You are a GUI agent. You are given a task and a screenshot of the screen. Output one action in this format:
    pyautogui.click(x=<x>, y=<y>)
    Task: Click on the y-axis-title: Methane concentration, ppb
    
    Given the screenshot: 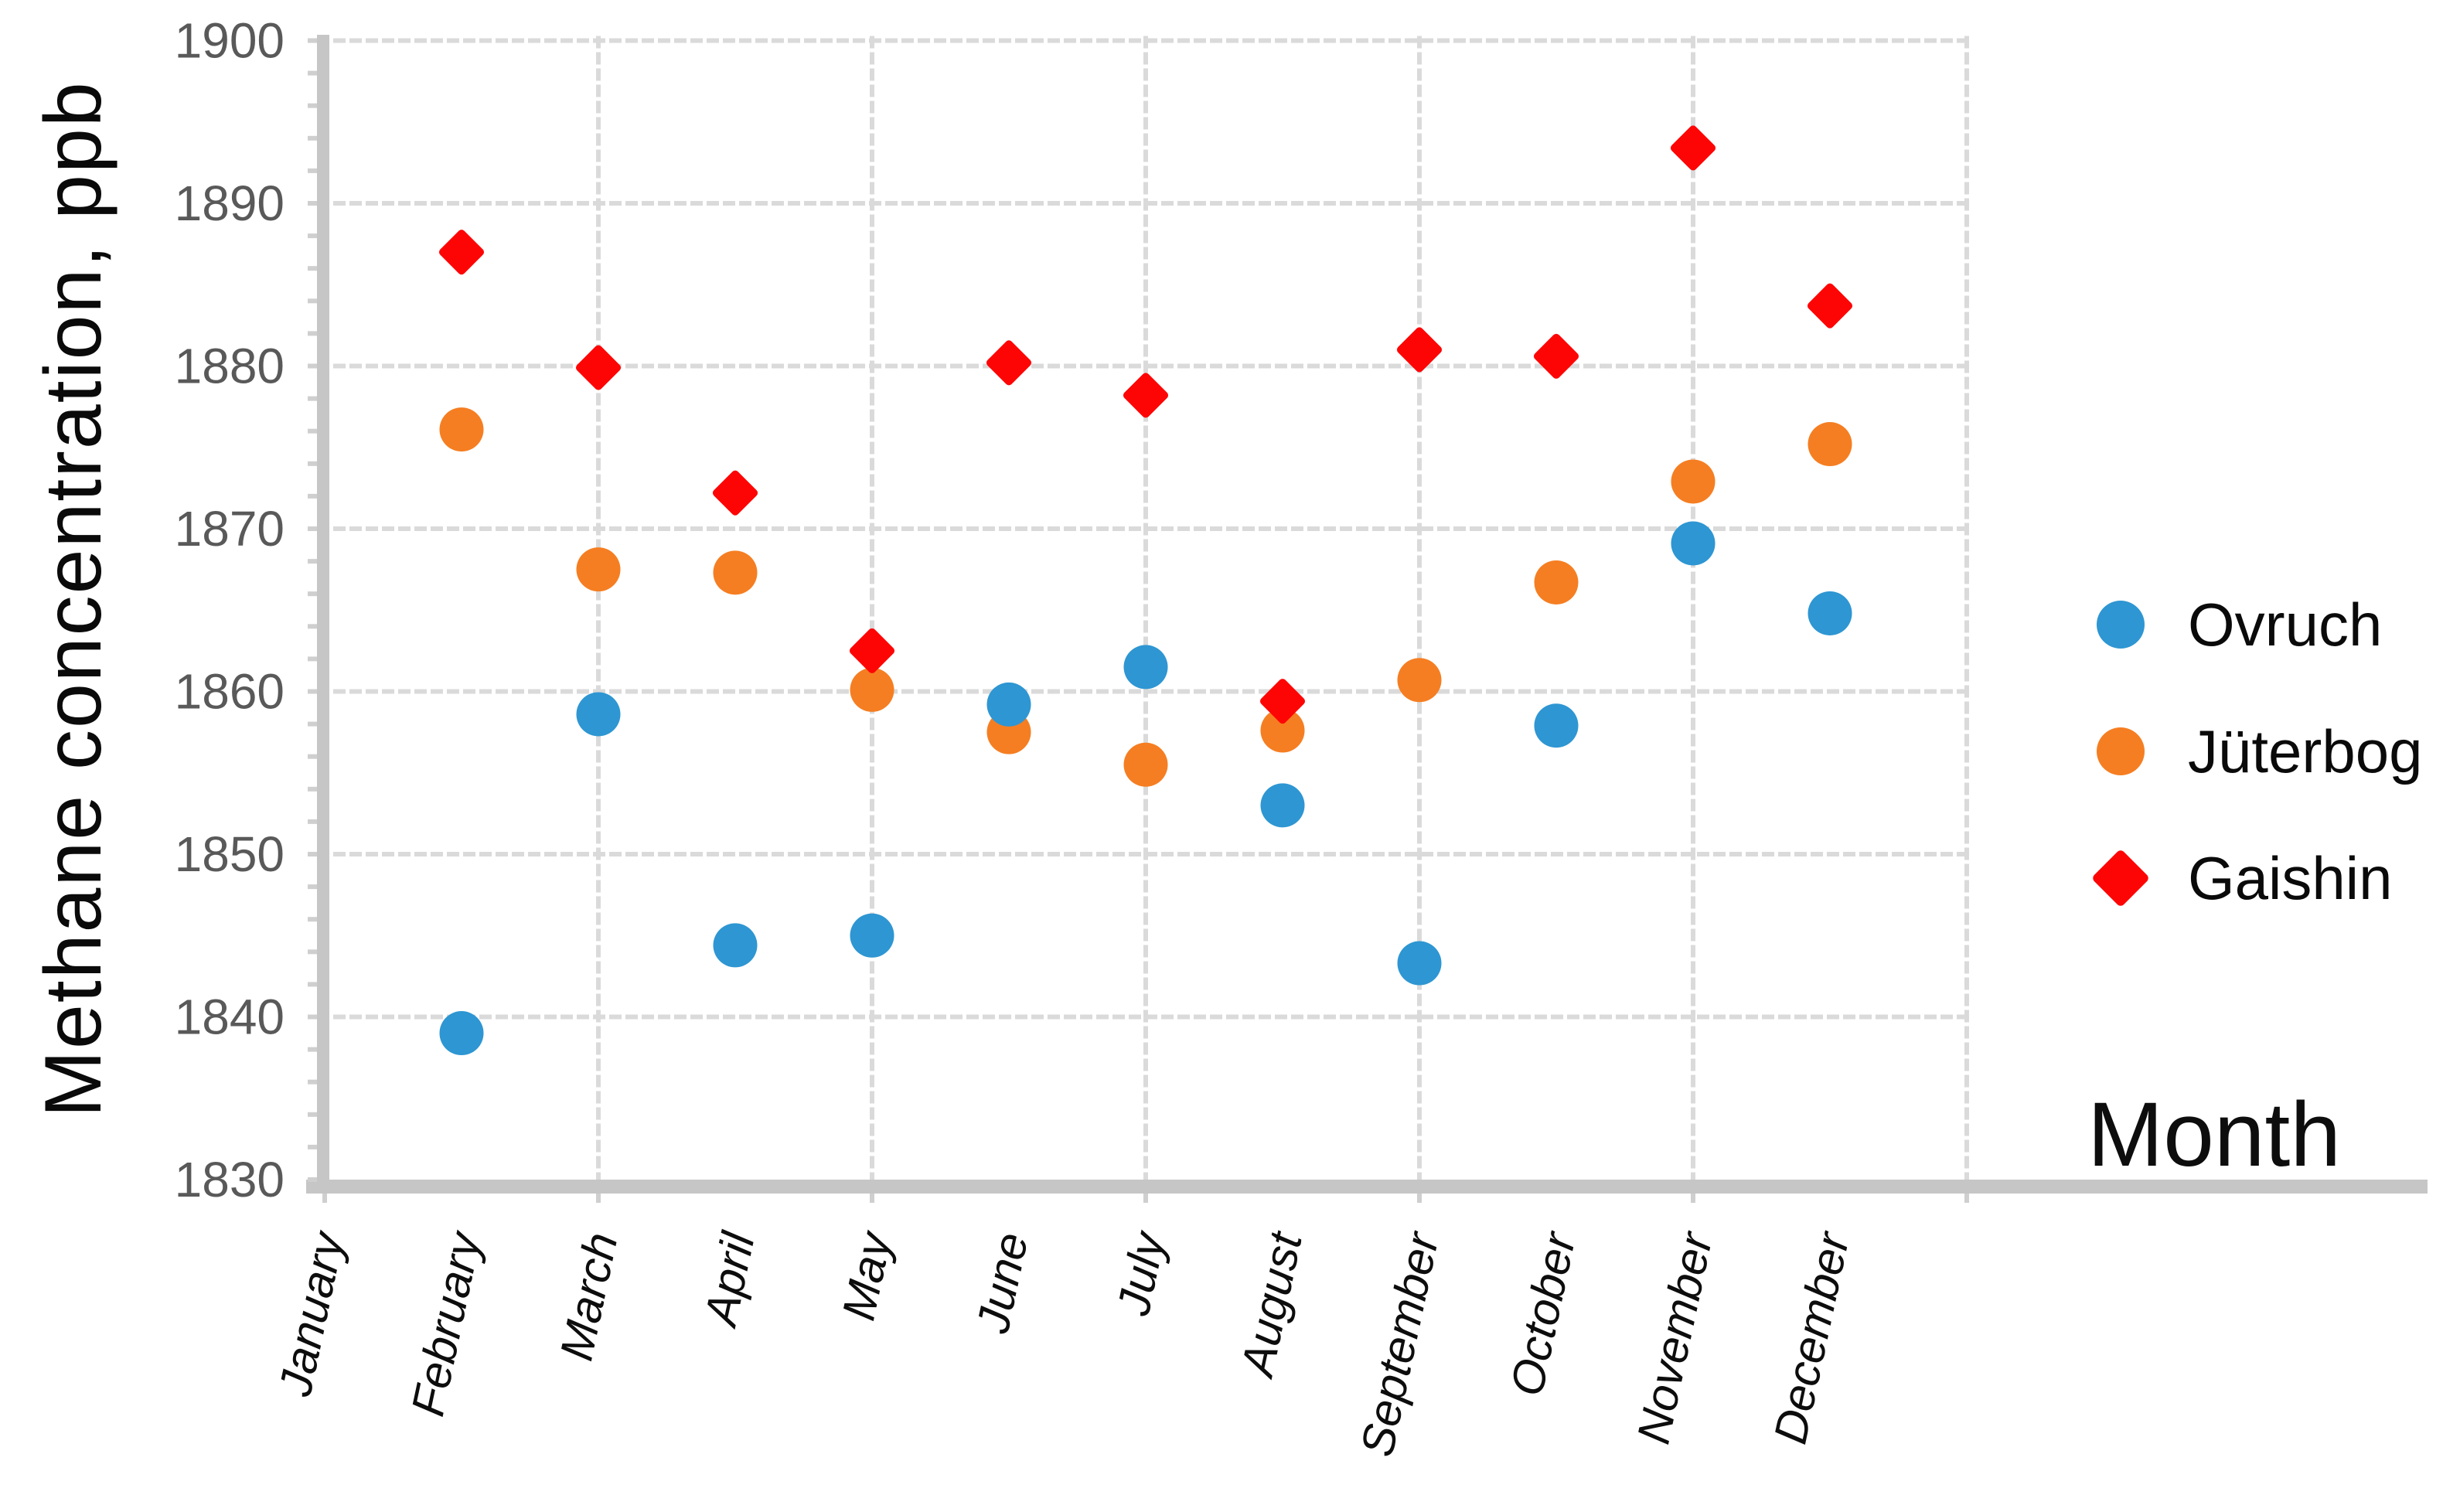 What is the action you would take?
    pyautogui.click(x=73, y=599)
    